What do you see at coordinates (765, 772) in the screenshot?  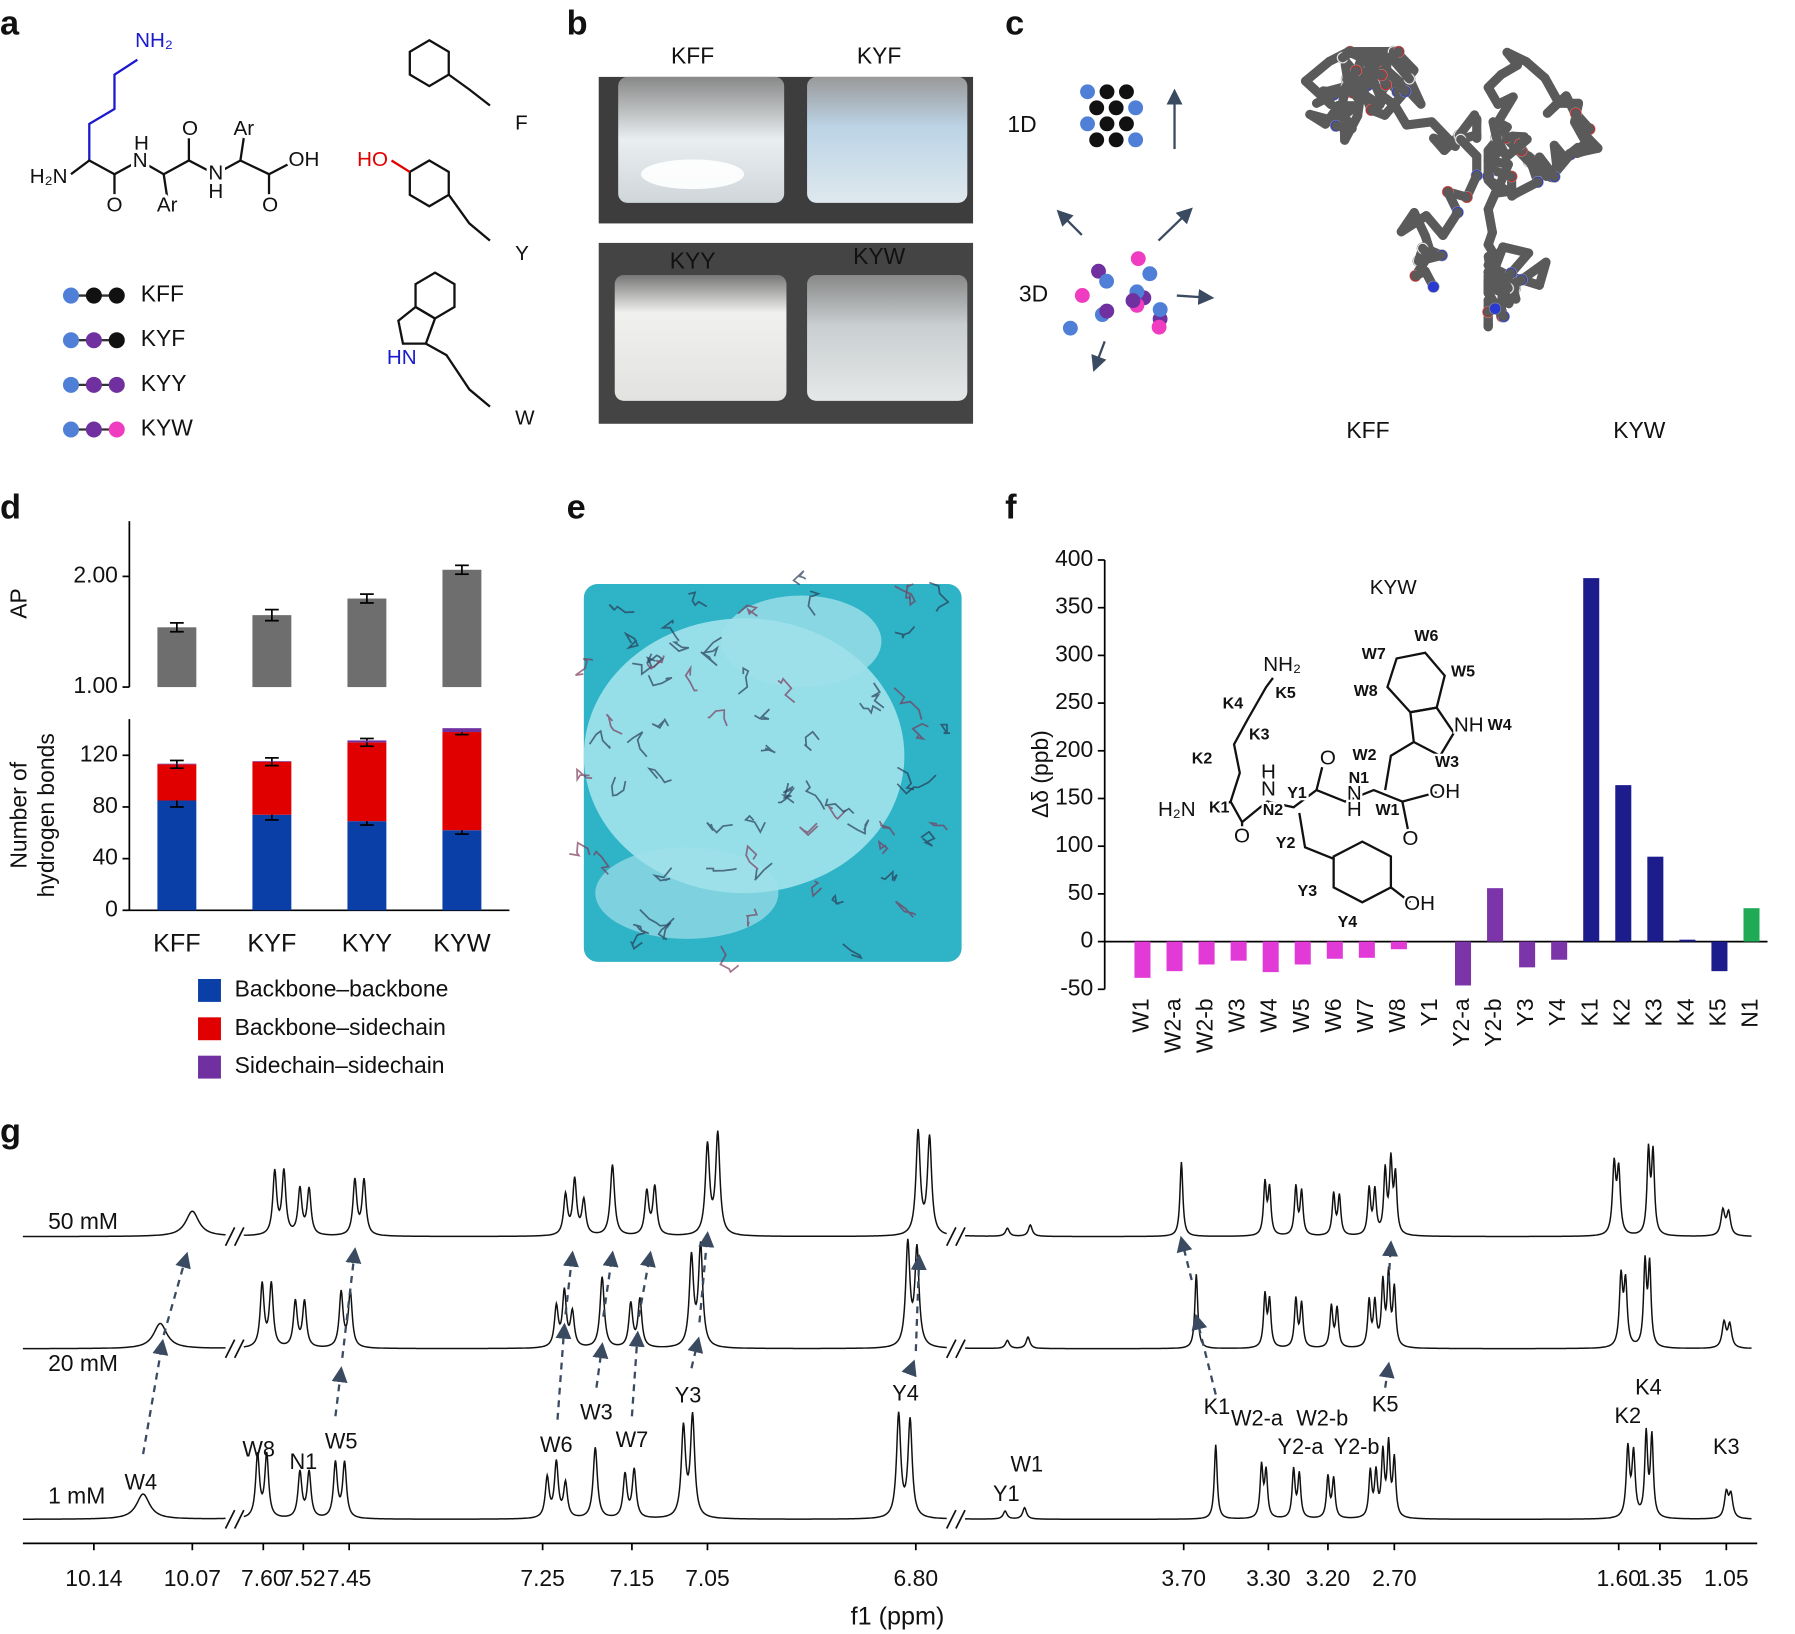 I see `simulation-box` at bounding box center [765, 772].